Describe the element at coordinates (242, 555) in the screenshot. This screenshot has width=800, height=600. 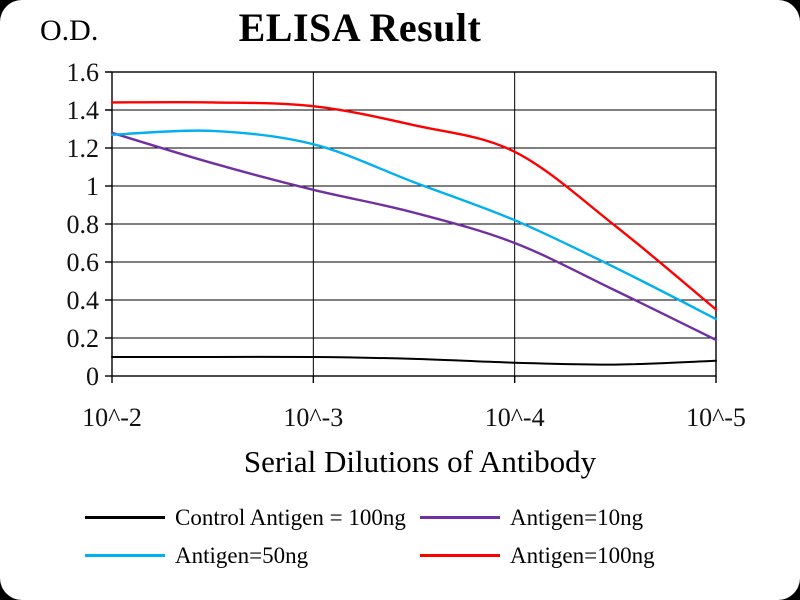
I see `legend-label: Antigen=50ng` at that location.